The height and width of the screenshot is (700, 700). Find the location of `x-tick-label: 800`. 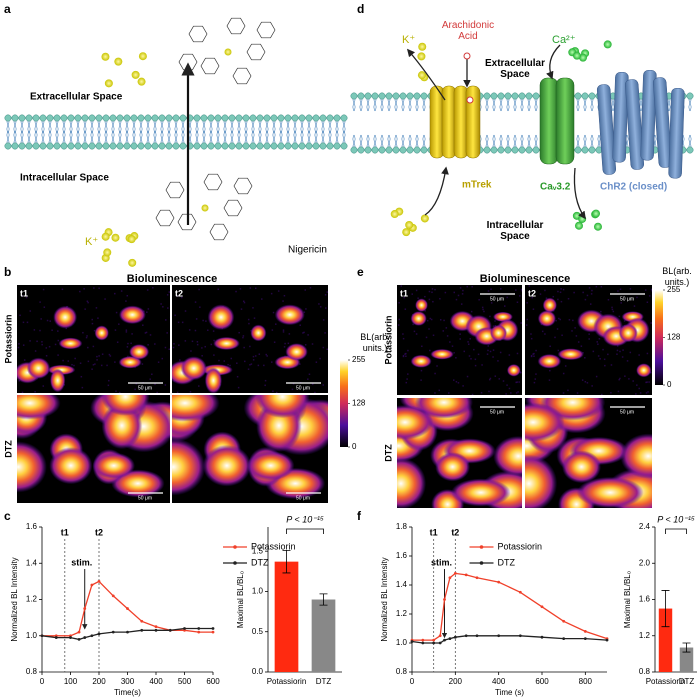

x-tick-label: 800 is located at coordinates (586, 681).